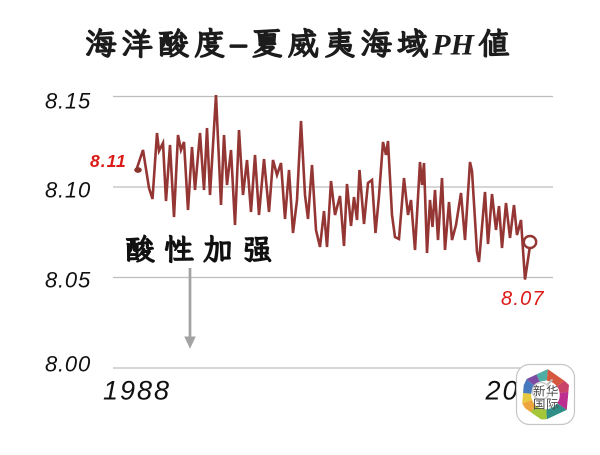 The width and height of the screenshot is (600, 455). Describe the element at coordinates (68, 280) in the screenshot. I see `svg-text: 8.05` at that location.